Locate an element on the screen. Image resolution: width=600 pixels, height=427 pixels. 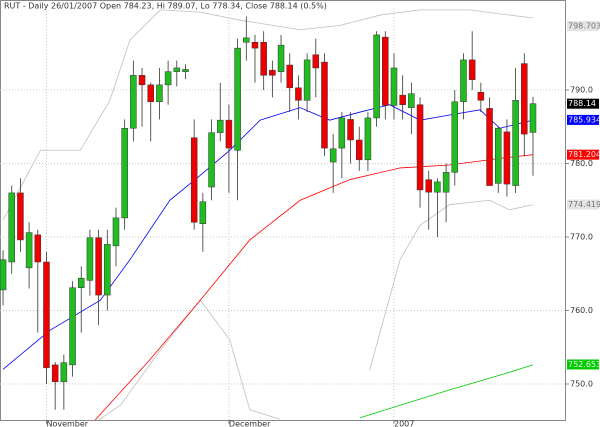
y-tick-label: 750.0 is located at coordinates (581, 383).